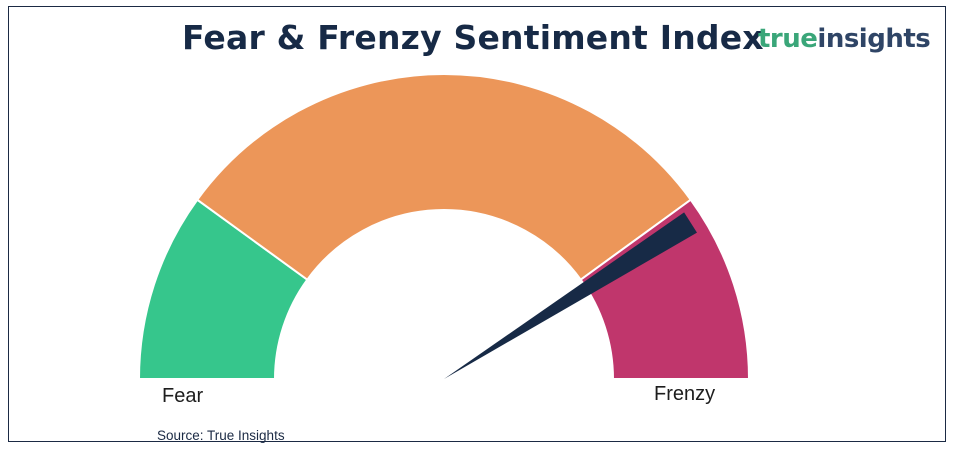 This screenshot has height=451, width=958. Describe the element at coordinates (788, 39) in the screenshot. I see `logo-part-true: true` at that location.